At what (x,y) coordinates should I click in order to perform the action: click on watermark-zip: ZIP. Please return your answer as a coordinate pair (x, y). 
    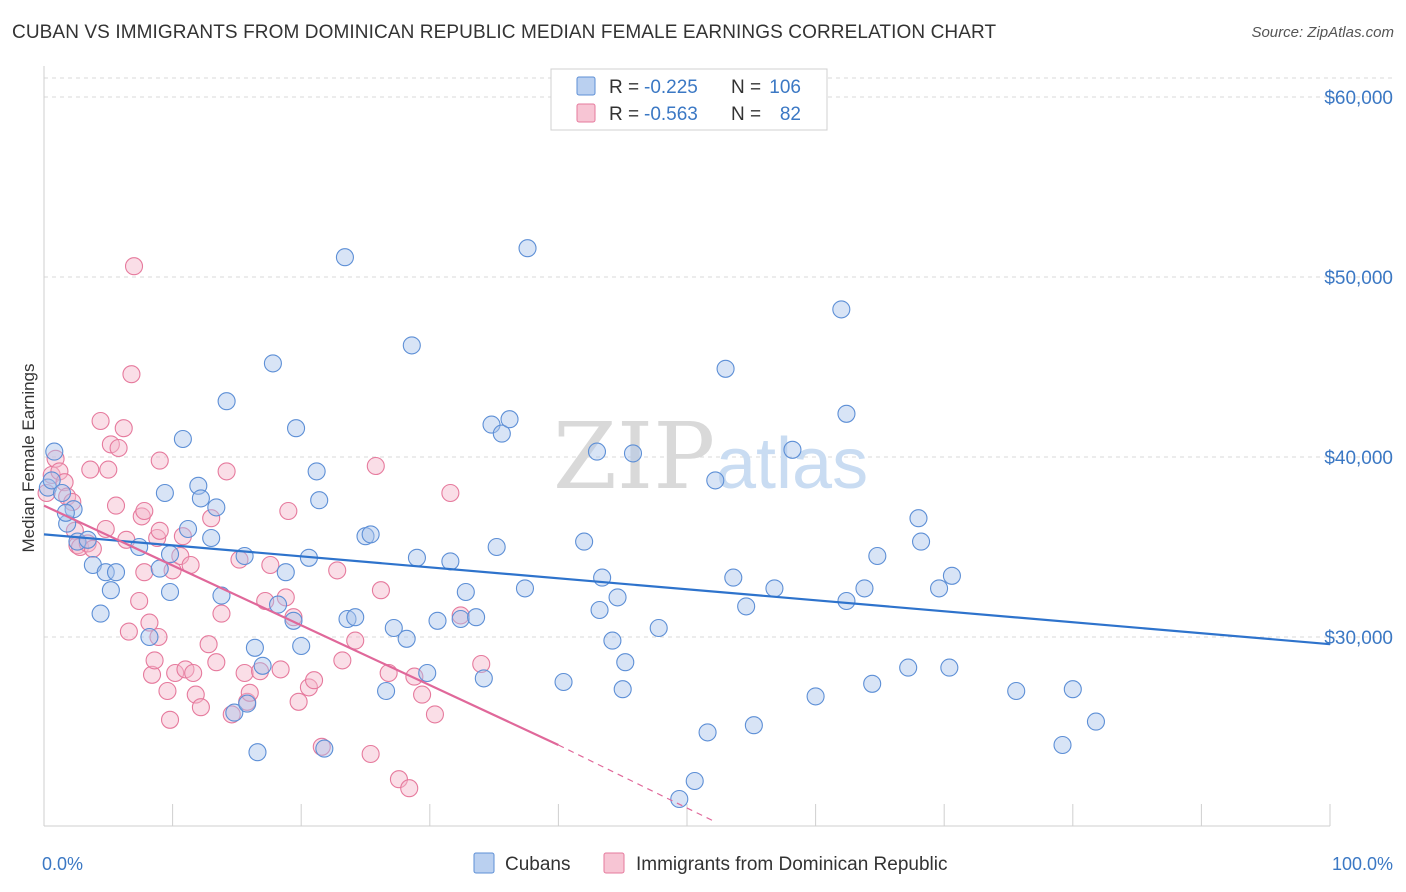
    Looking at the image, I should click on (634, 456).